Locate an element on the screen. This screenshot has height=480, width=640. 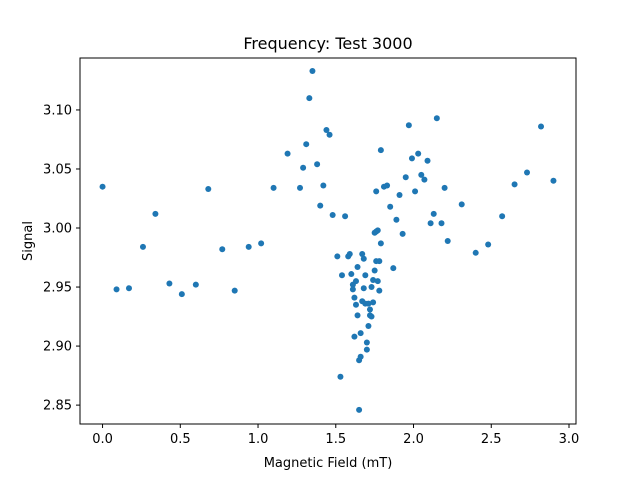
x-tick-label: 2.0 is located at coordinates (413, 439).